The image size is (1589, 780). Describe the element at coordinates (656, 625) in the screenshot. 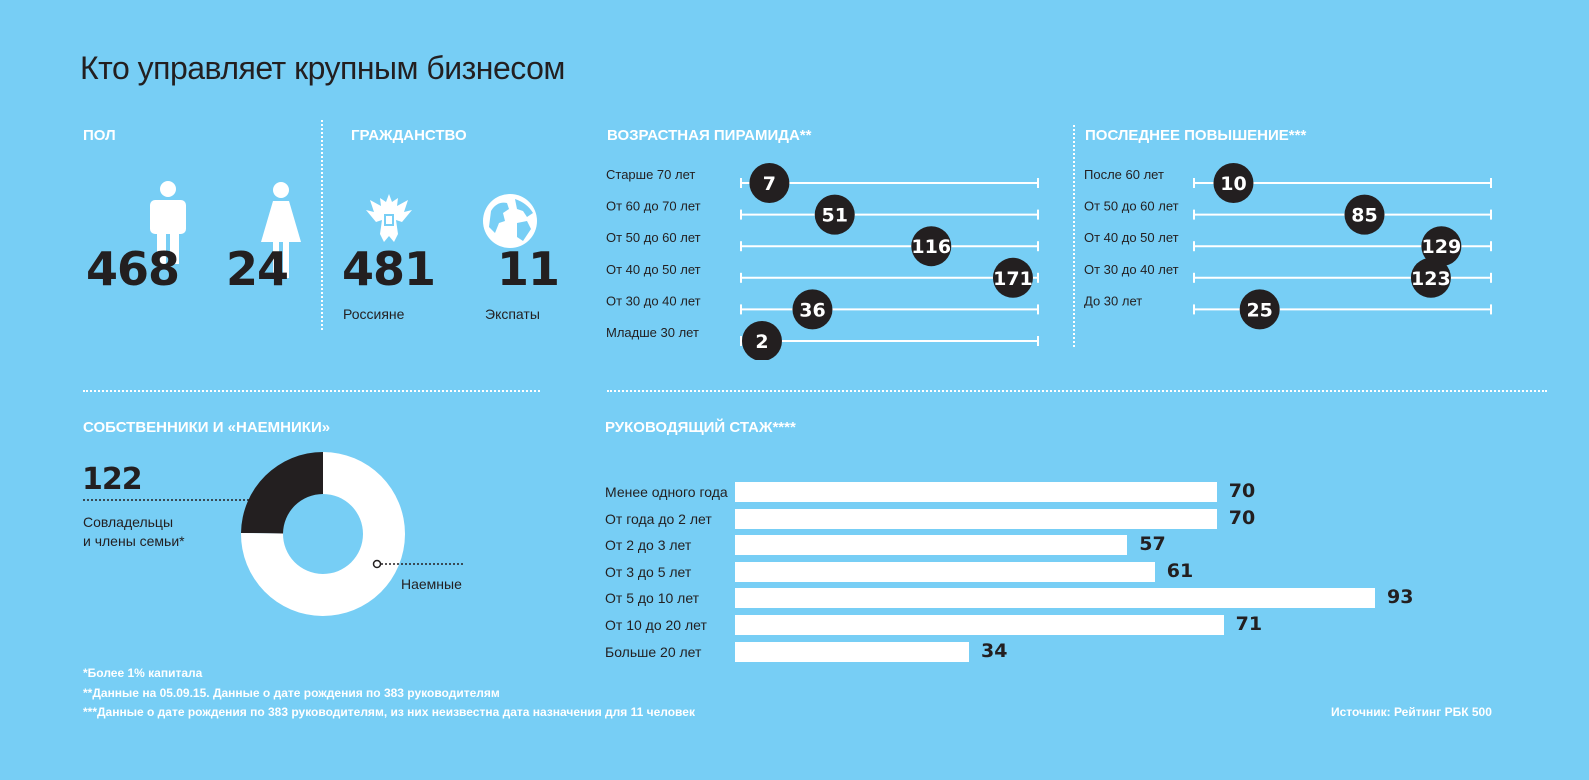

I see `tenure-category-label: От 10 до 20 лет` at that location.